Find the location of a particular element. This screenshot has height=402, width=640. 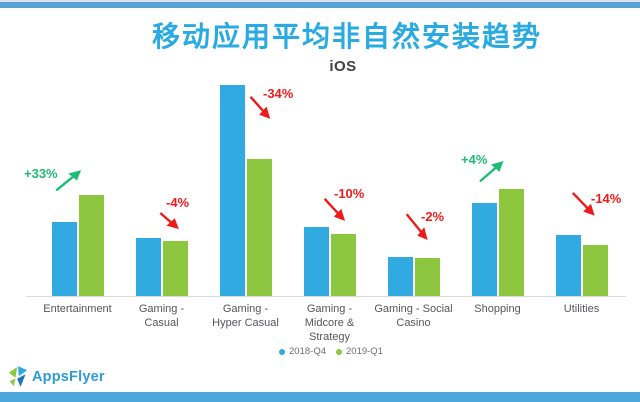

legend-item-2018-q4: 2018-Q4 is located at coordinates (302, 351).